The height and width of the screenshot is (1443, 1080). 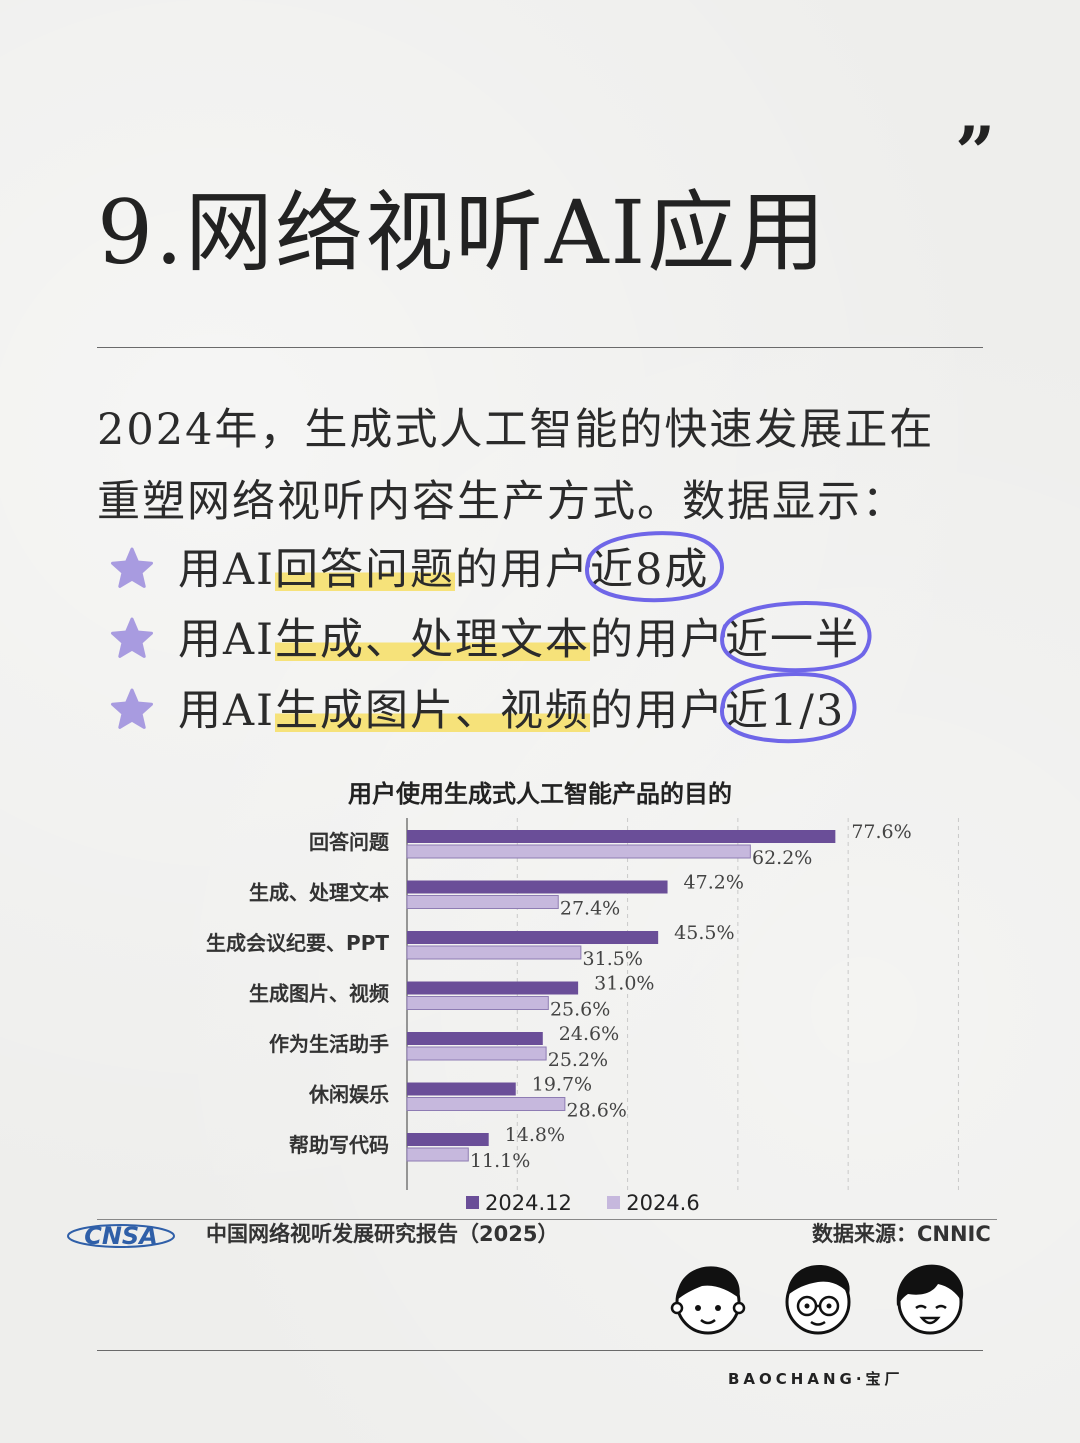 What do you see at coordinates (540, 794) in the screenshot?
I see `chart-title: 用户使用生成式人工智能产品的目的` at bounding box center [540, 794].